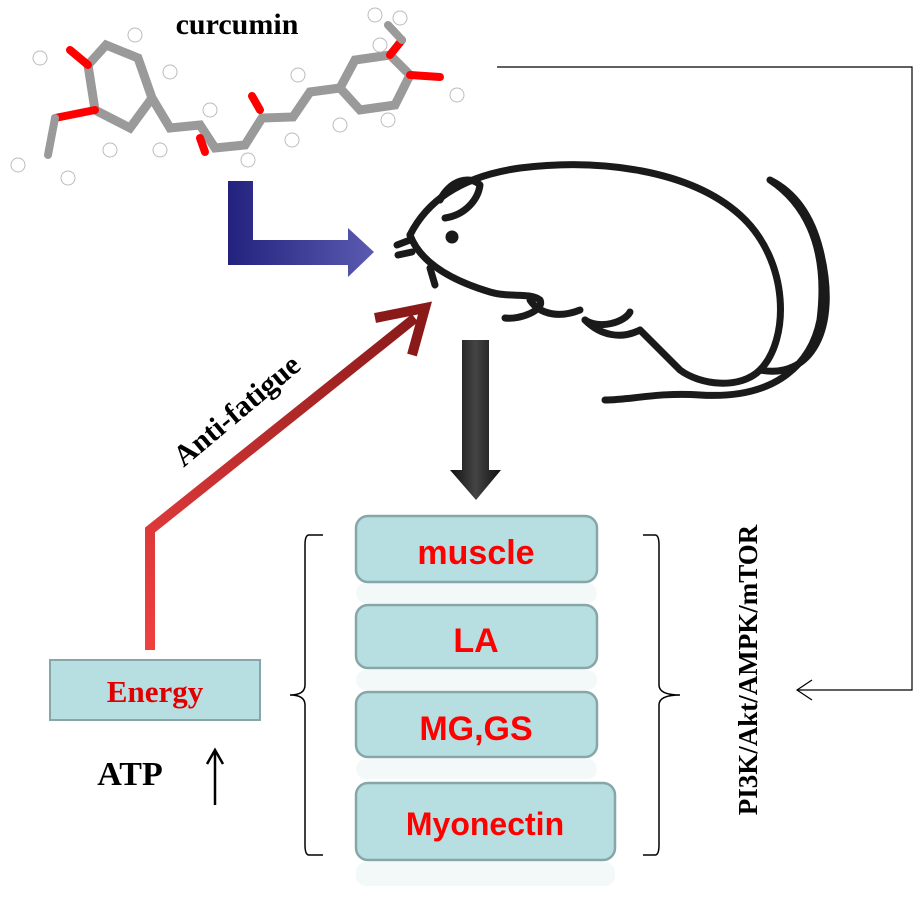 Image resolution: width=922 pixels, height=898 pixels. What do you see at coordinates (475, 553) in the screenshot?
I see `marker-label: muscle` at bounding box center [475, 553].